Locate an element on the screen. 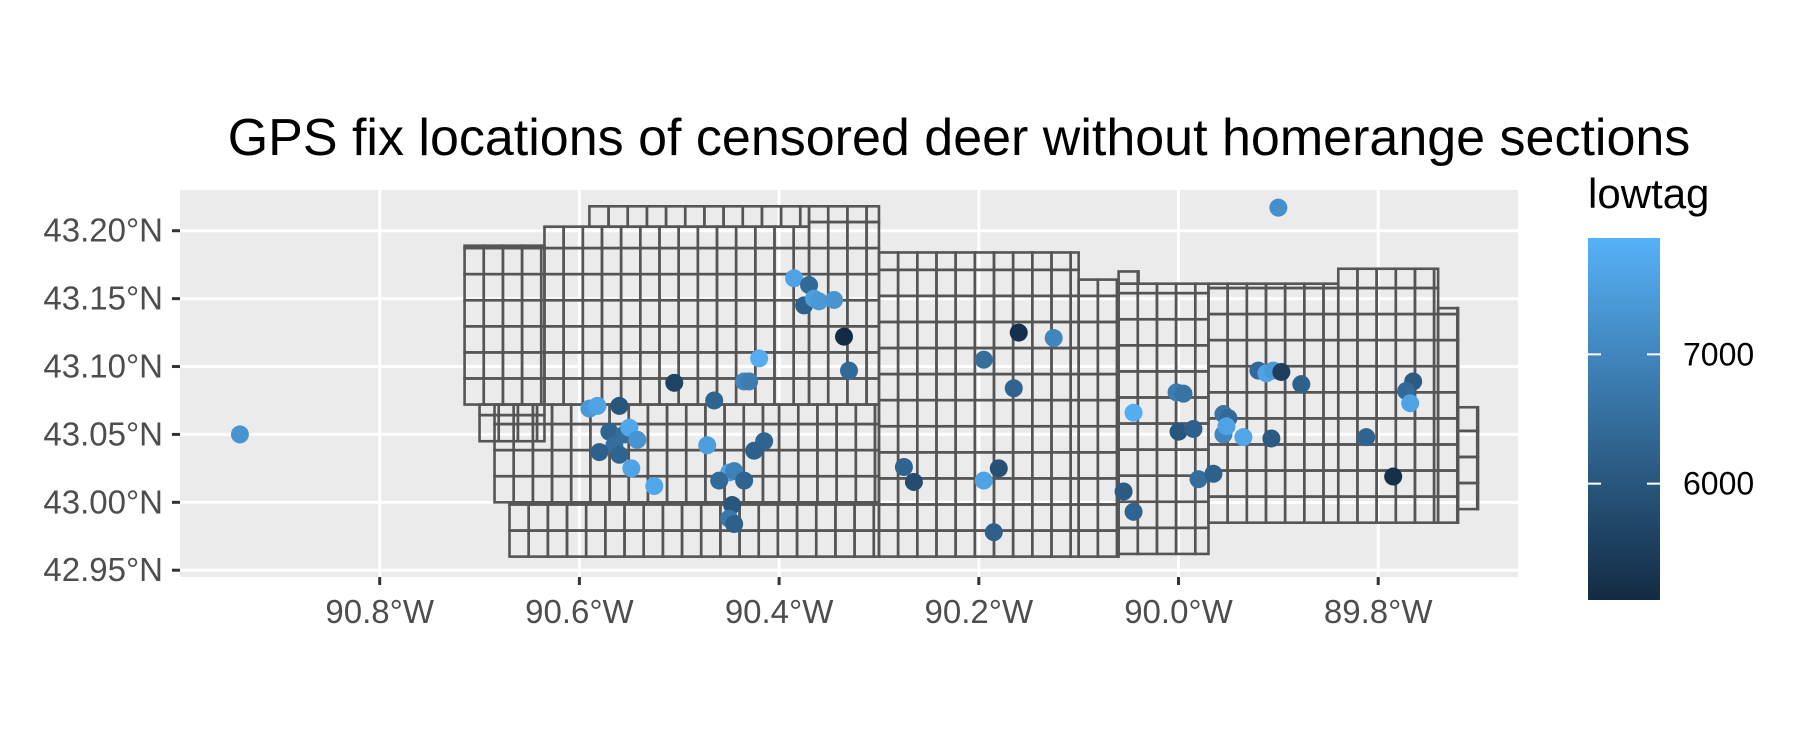 The image size is (1800, 750). y-tick-label: 43.05°N is located at coordinates (103, 433).